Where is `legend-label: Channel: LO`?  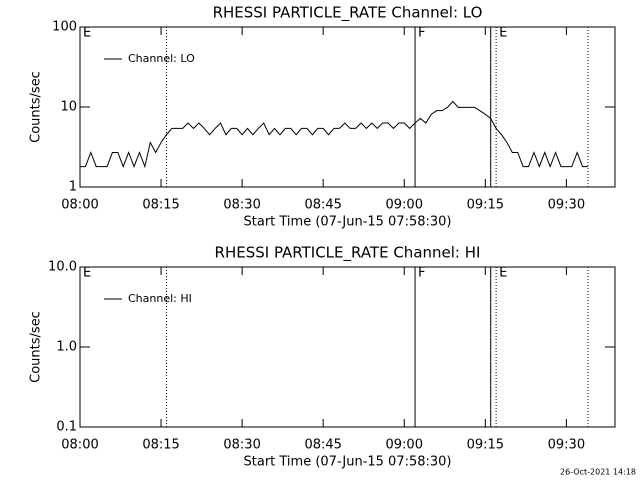
legend-label: Channel: LO is located at coordinates (161, 58).